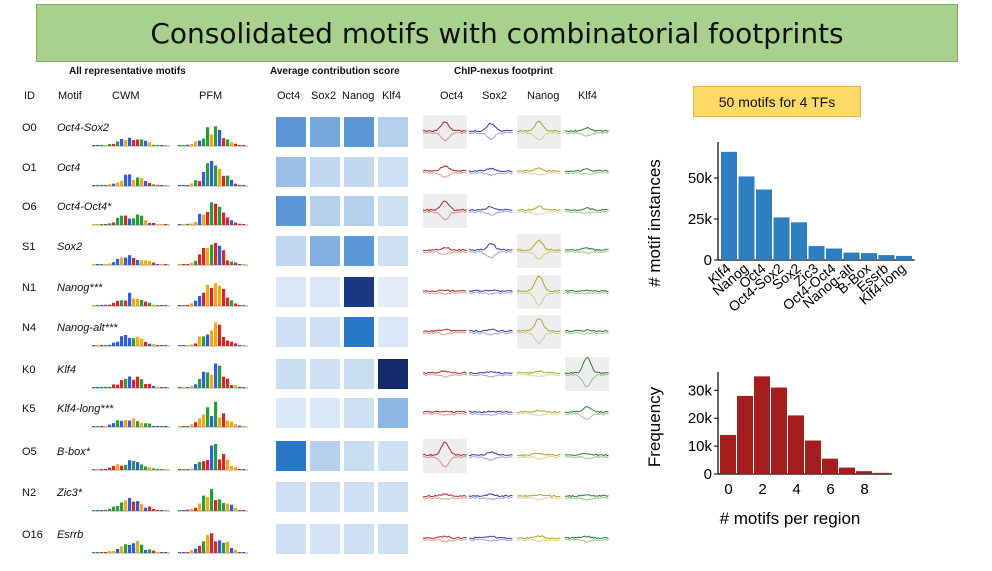 This screenshot has height=571, width=992. What do you see at coordinates (70, 247) in the screenshot?
I see `row-motif-name: Sox2` at bounding box center [70, 247].